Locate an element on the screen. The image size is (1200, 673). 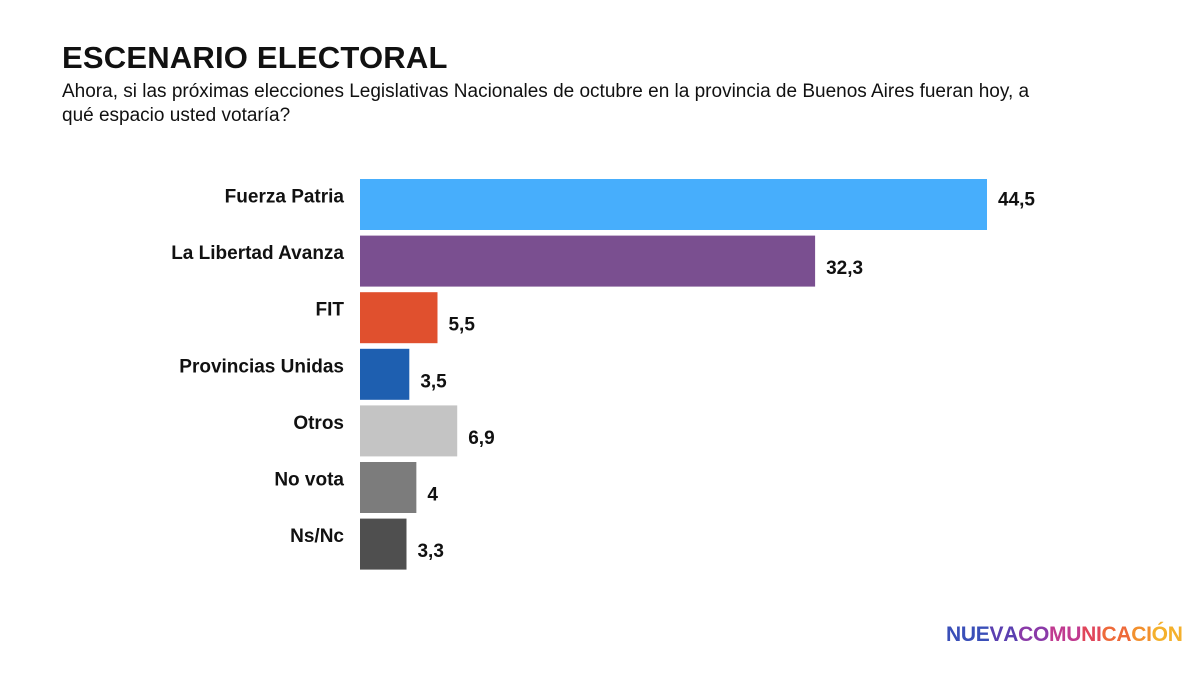
bar-provincias-unidas is located at coordinates (385, 374).